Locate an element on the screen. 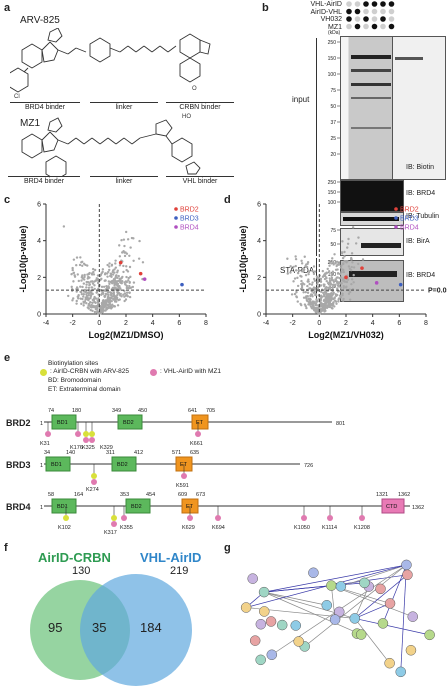  y-tick-label: 4 is located at coordinates (259, 241).